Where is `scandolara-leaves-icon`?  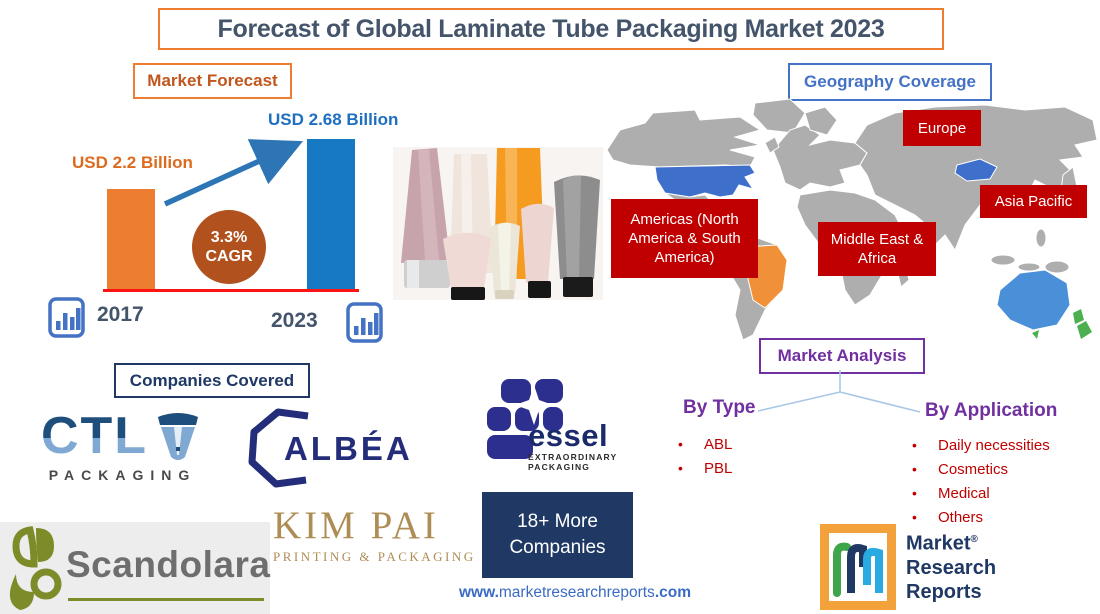
scandolara-leaves-icon is located at coordinates (35, 568).